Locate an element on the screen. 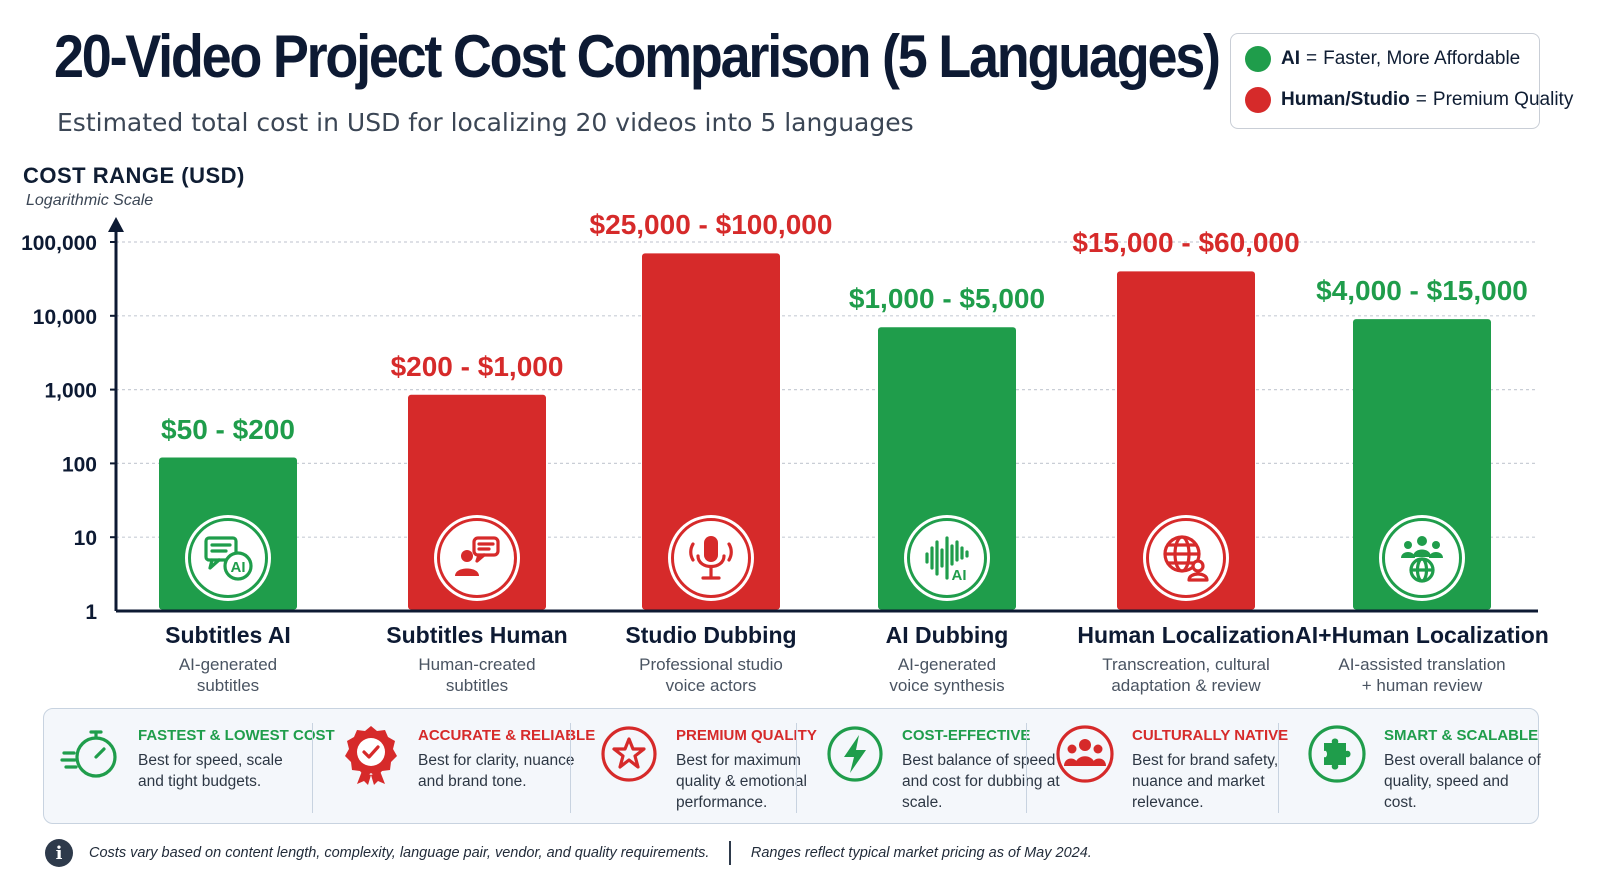 The width and height of the screenshot is (1600, 896). category-description-line: voice synthesis is located at coordinates (947, 685).